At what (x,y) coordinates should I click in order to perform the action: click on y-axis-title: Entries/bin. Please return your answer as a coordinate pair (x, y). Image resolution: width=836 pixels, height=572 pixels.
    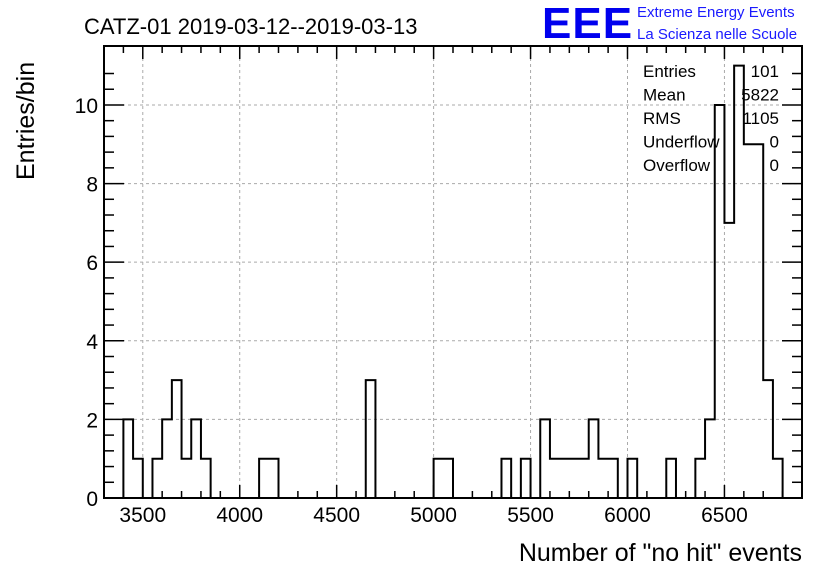
    Looking at the image, I should click on (26, 121).